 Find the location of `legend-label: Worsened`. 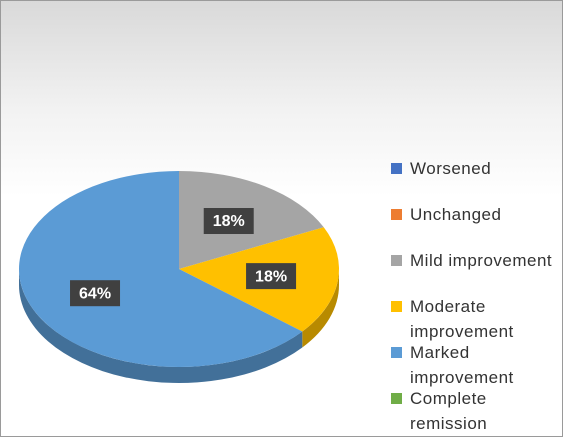

legend-label: Worsened is located at coordinates (451, 168).